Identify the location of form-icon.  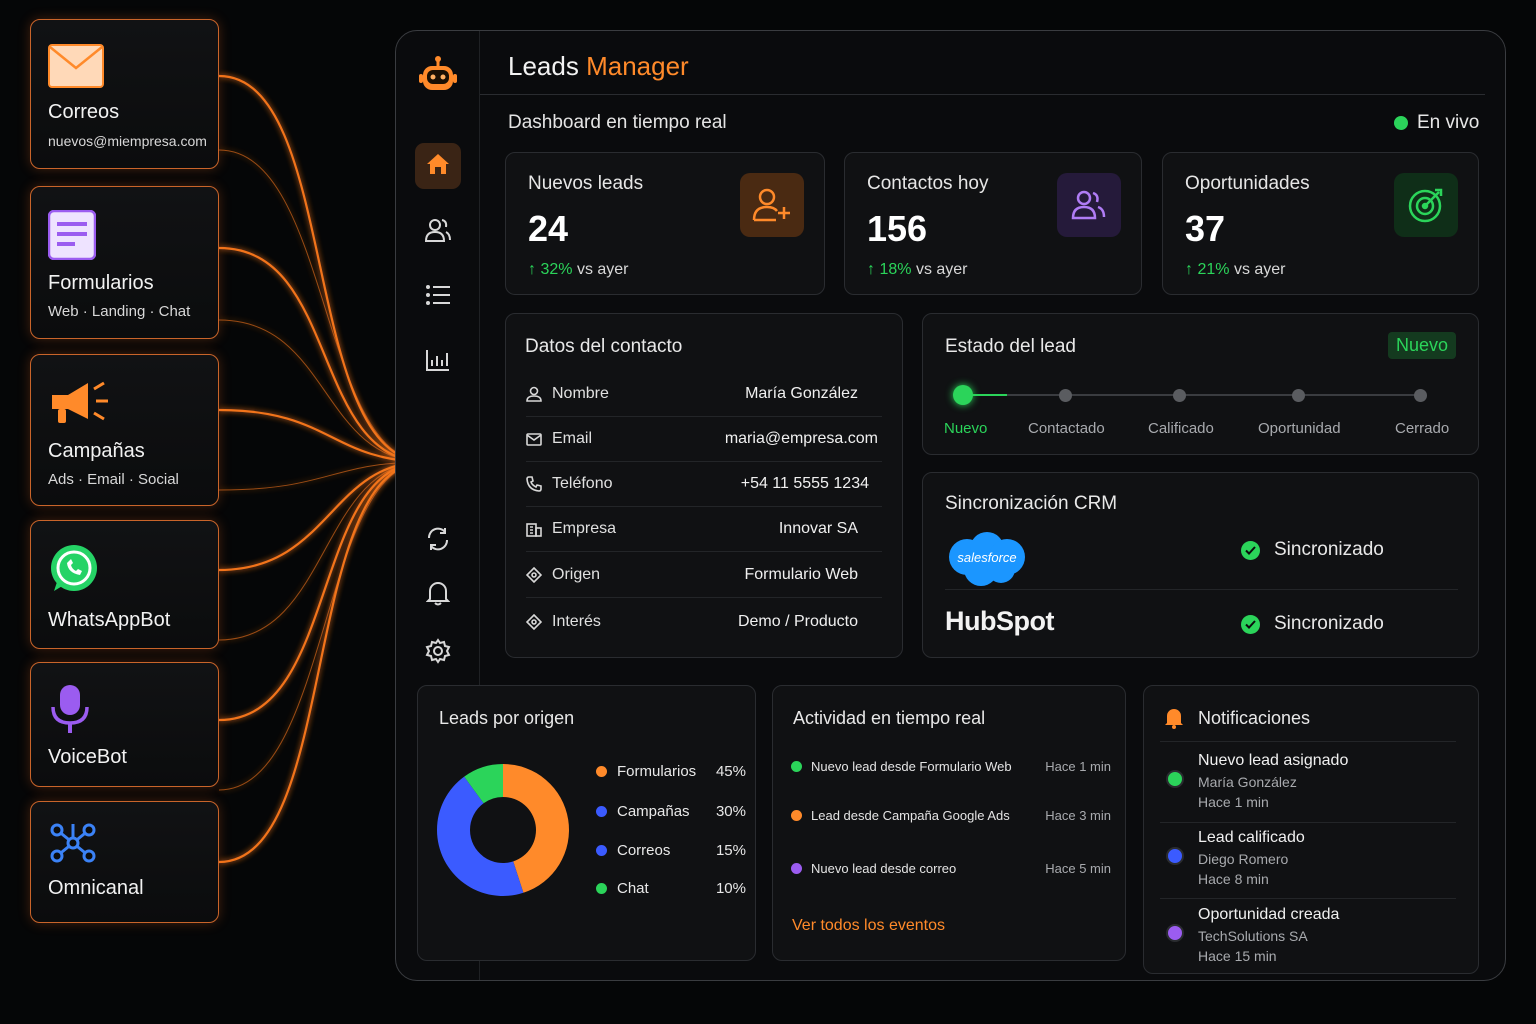
(72, 237).